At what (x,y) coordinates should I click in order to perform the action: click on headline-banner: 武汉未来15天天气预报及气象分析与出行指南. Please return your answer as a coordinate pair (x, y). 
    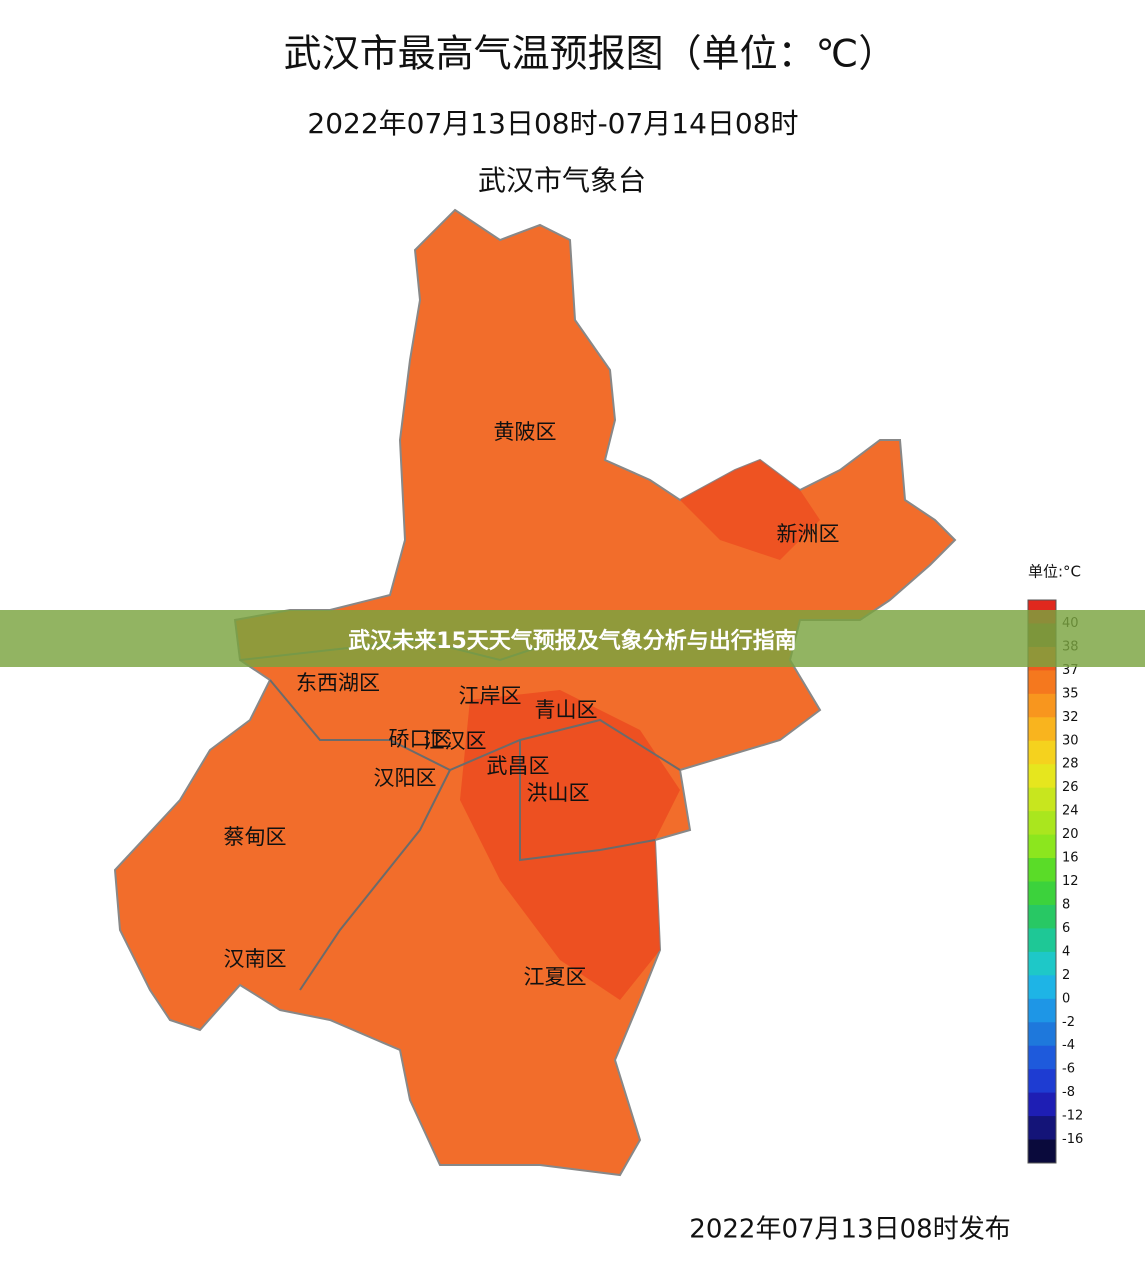
    Looking at the image, I should click on (572, 638).